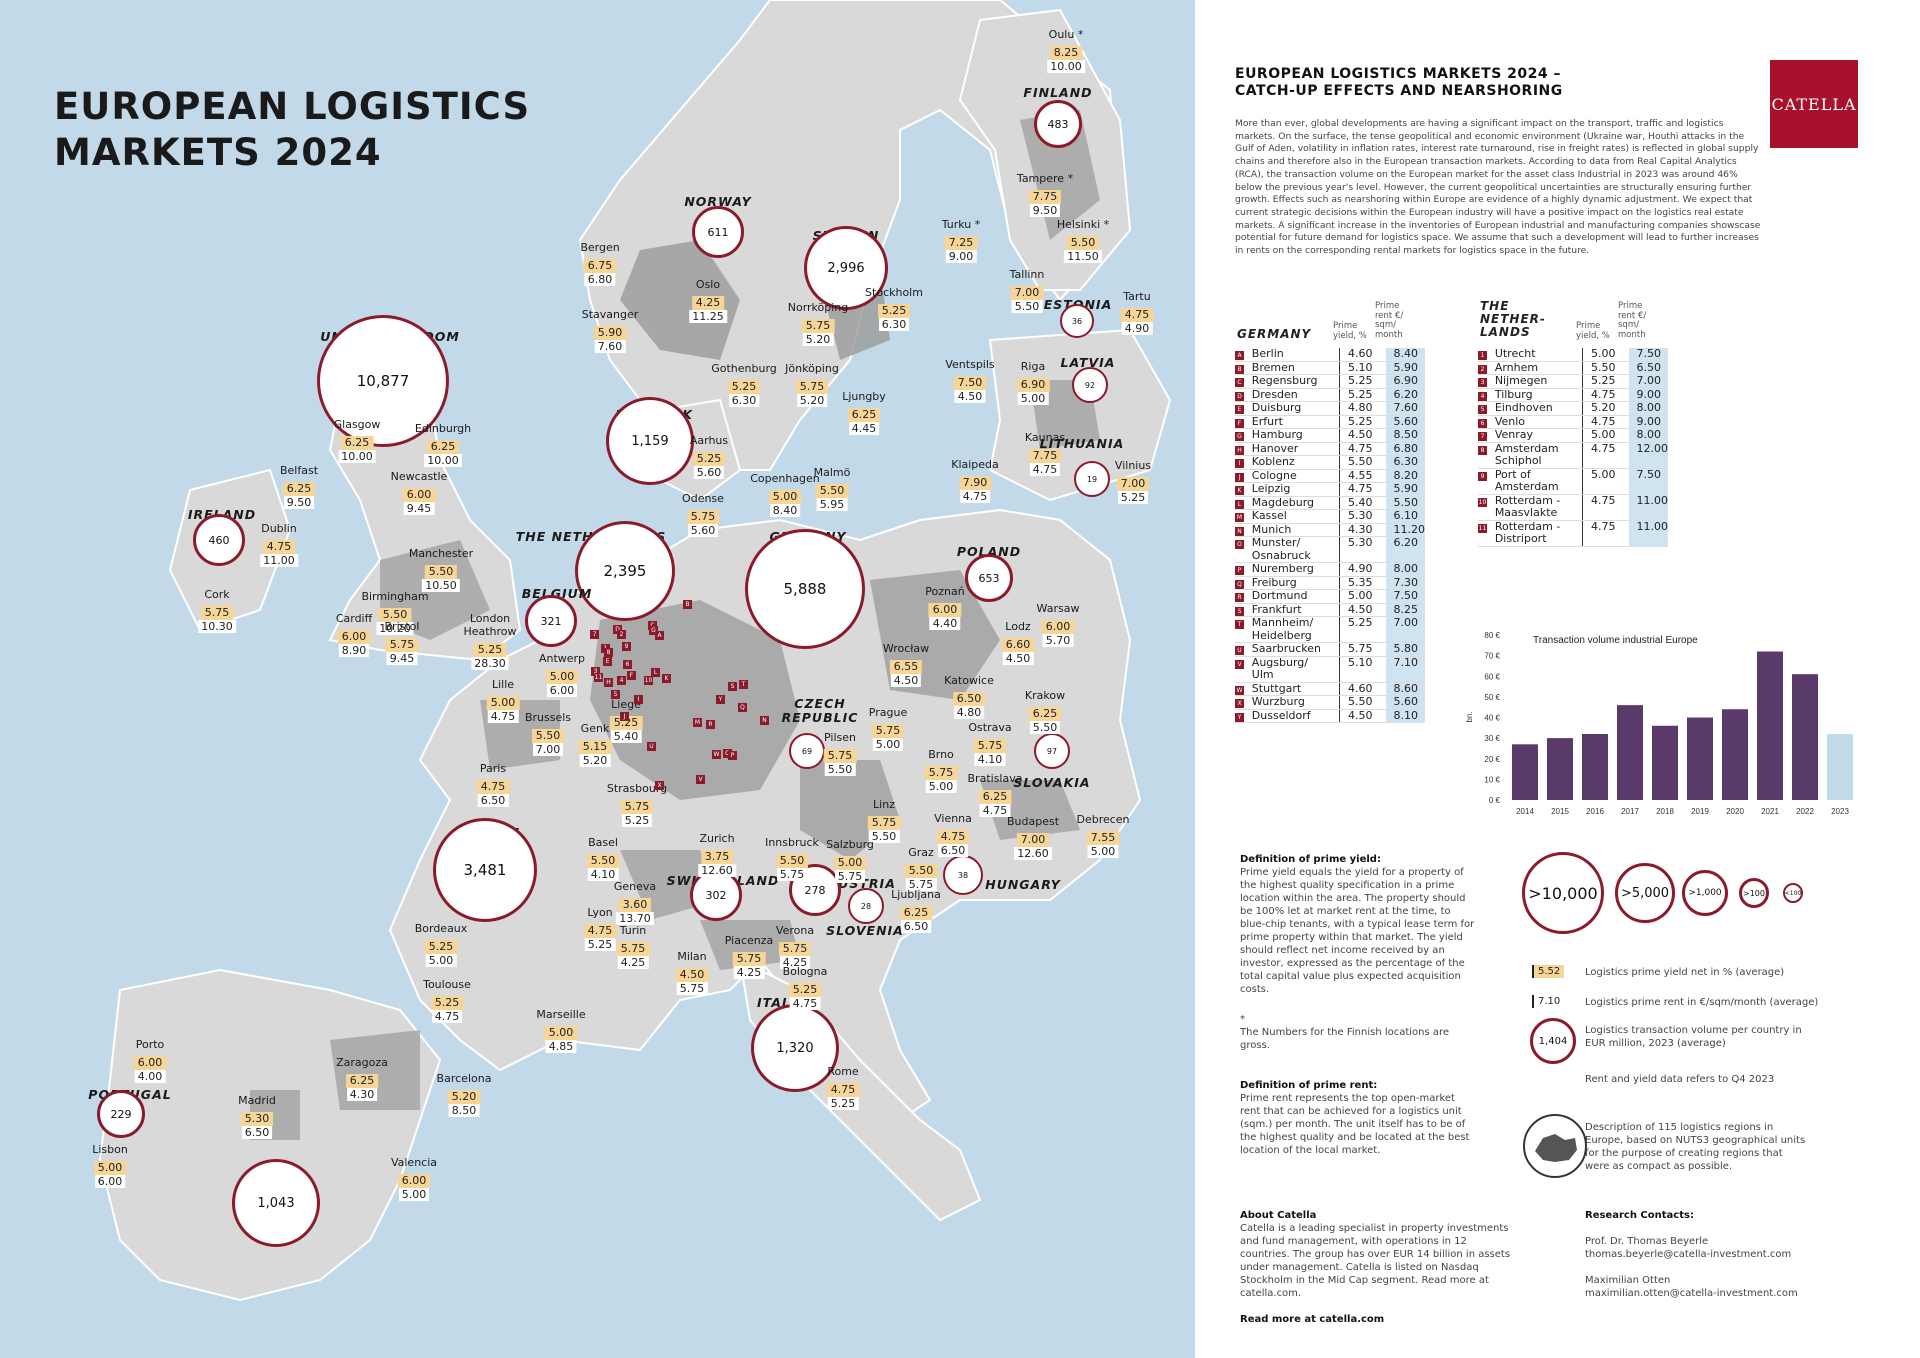 The width and height of the screenshot is (1920, 1358). What do you see at coordinates (1294, 476) in the screenshot?
I see `row-city: Cologne` at bounding box center [1294, 476].